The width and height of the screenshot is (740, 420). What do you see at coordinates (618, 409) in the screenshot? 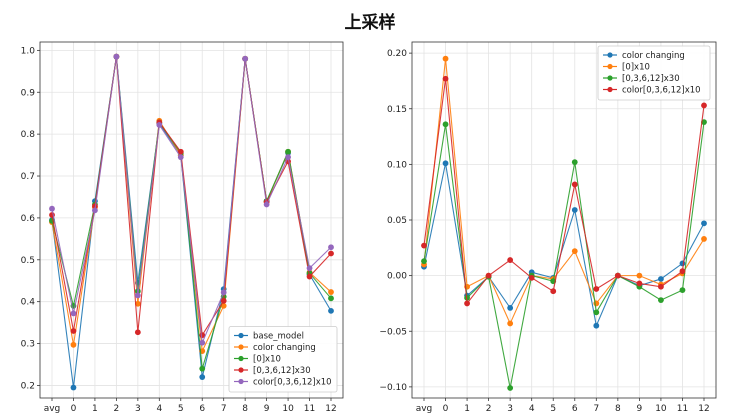
I see `x-tick-label: 8` at bounding box center [618, 409].